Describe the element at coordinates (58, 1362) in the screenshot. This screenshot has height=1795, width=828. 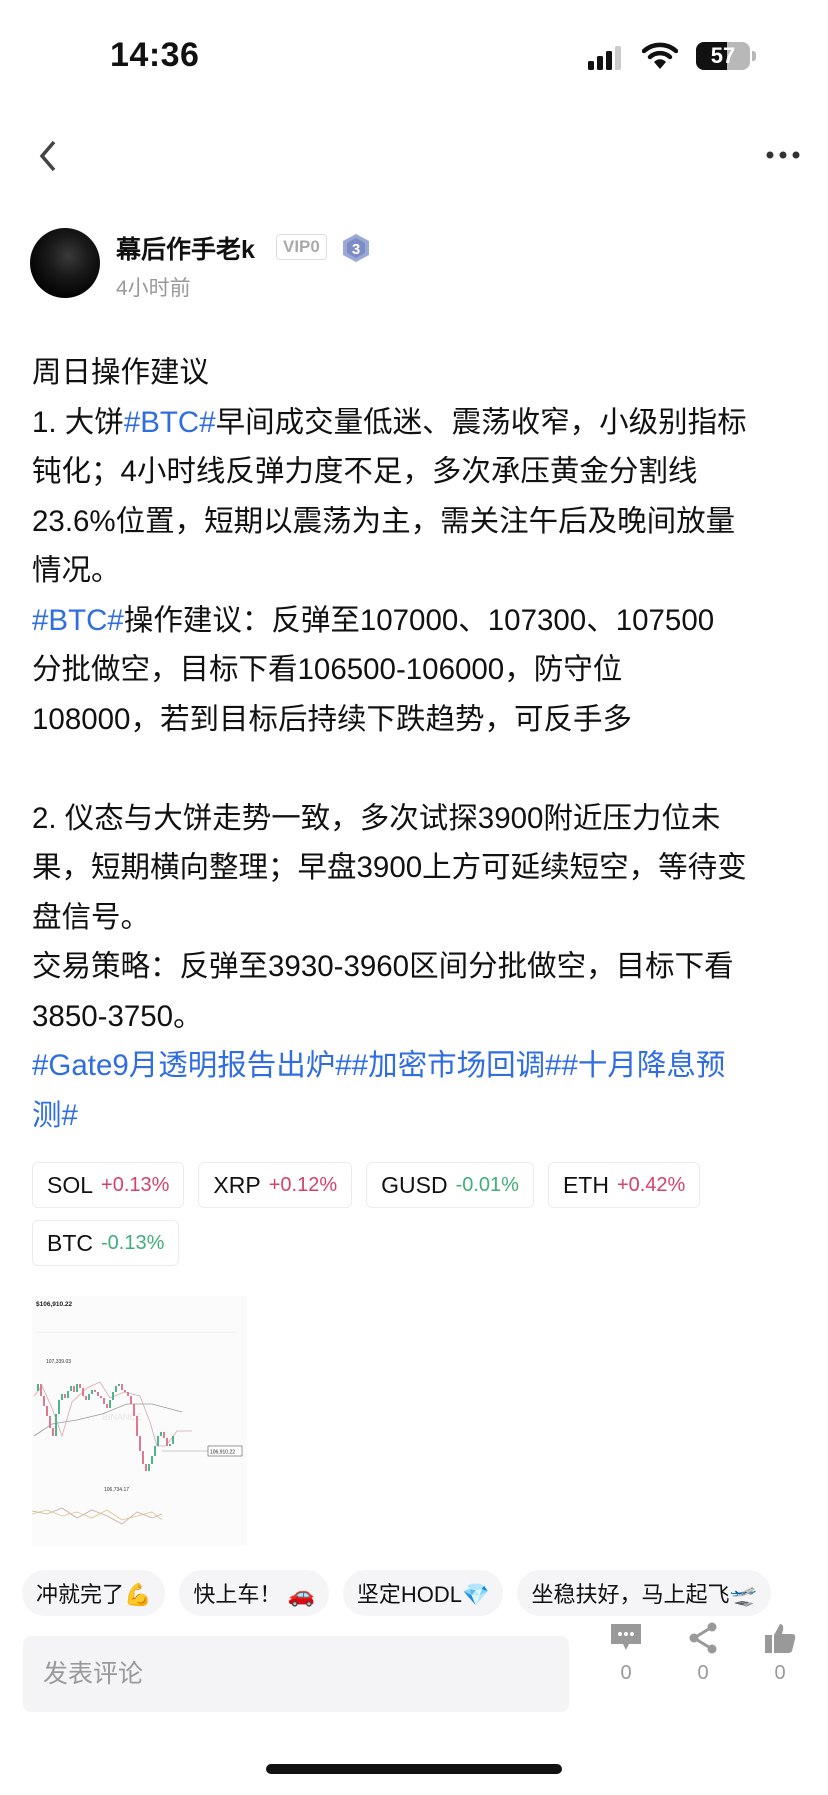
I see `chart-high-label: 107,339.03` at that location.